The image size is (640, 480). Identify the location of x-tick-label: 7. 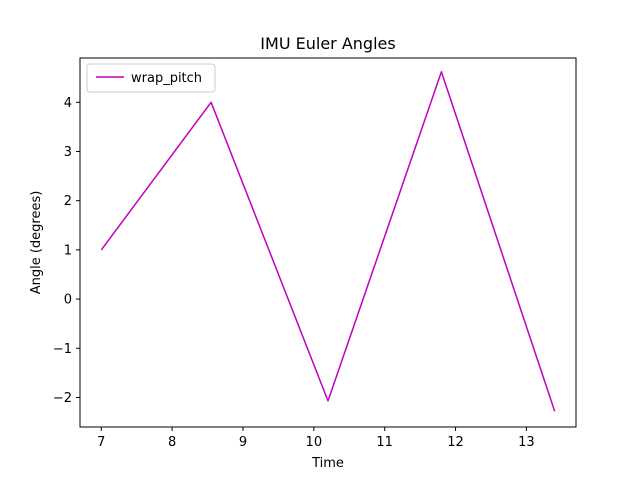
(101, 442).